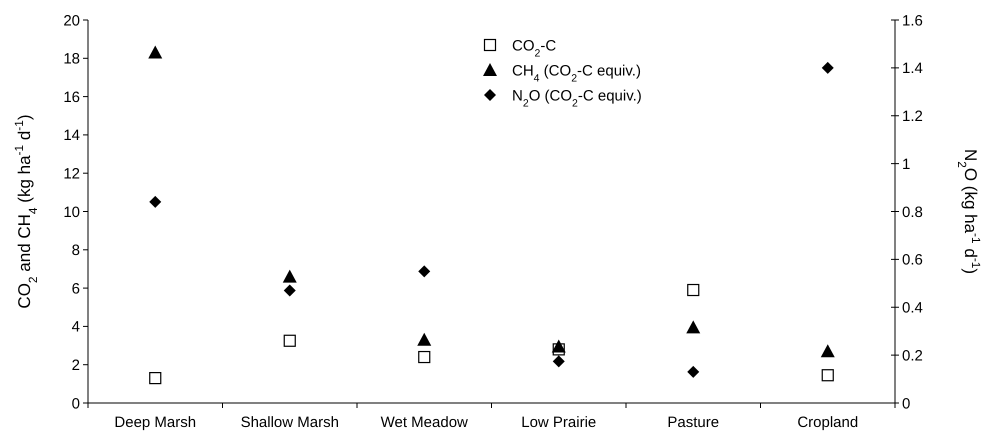  Describe the element at coordinates (912, 21) in the screenshot. I see `y2-tick-label: 1.6` at that location.